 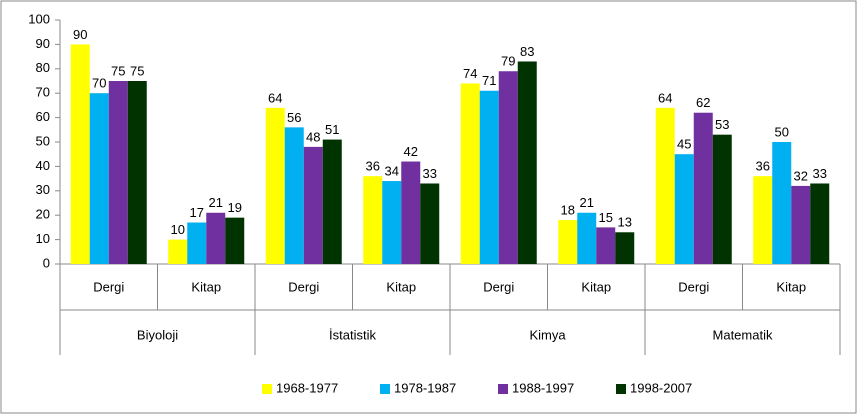 I want to click on value-label: 34, so click(x=392, y=170).